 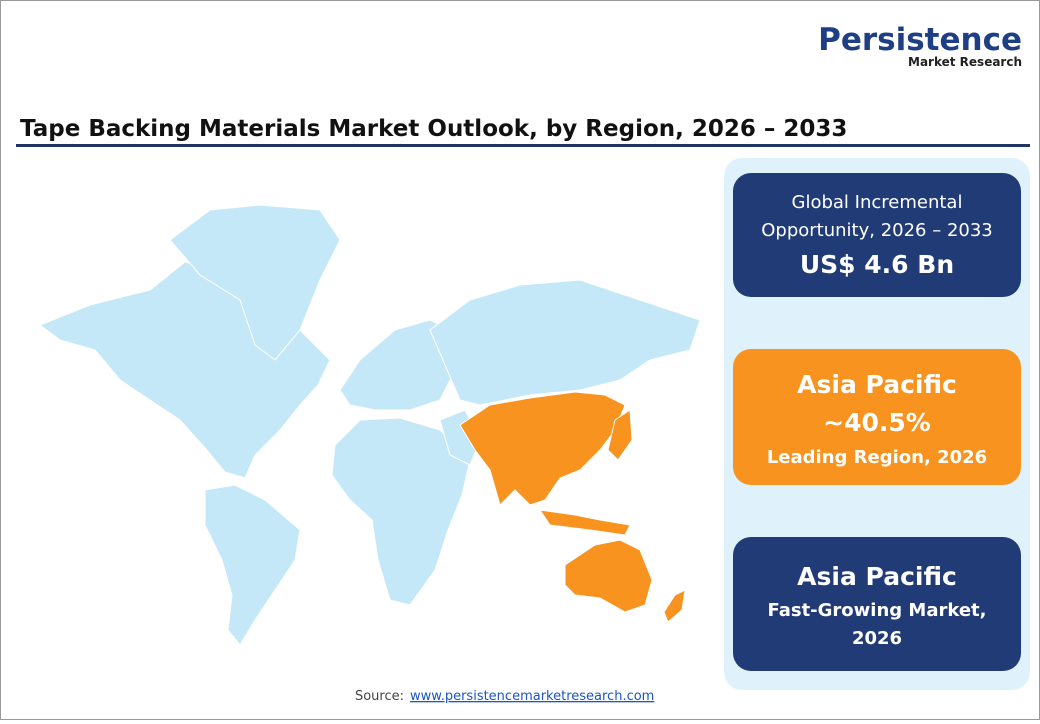 What do you see at coordinates (877, 422) in the screenshot?
I see `card-value: ~40.5%` at bounding box center [877, 422].